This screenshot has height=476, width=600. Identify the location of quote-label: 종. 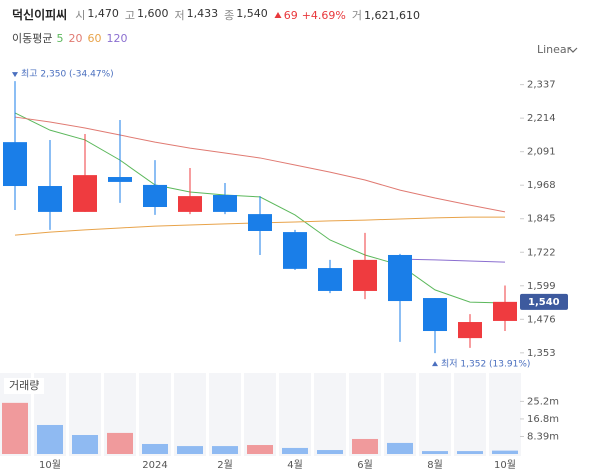
(229, 15).